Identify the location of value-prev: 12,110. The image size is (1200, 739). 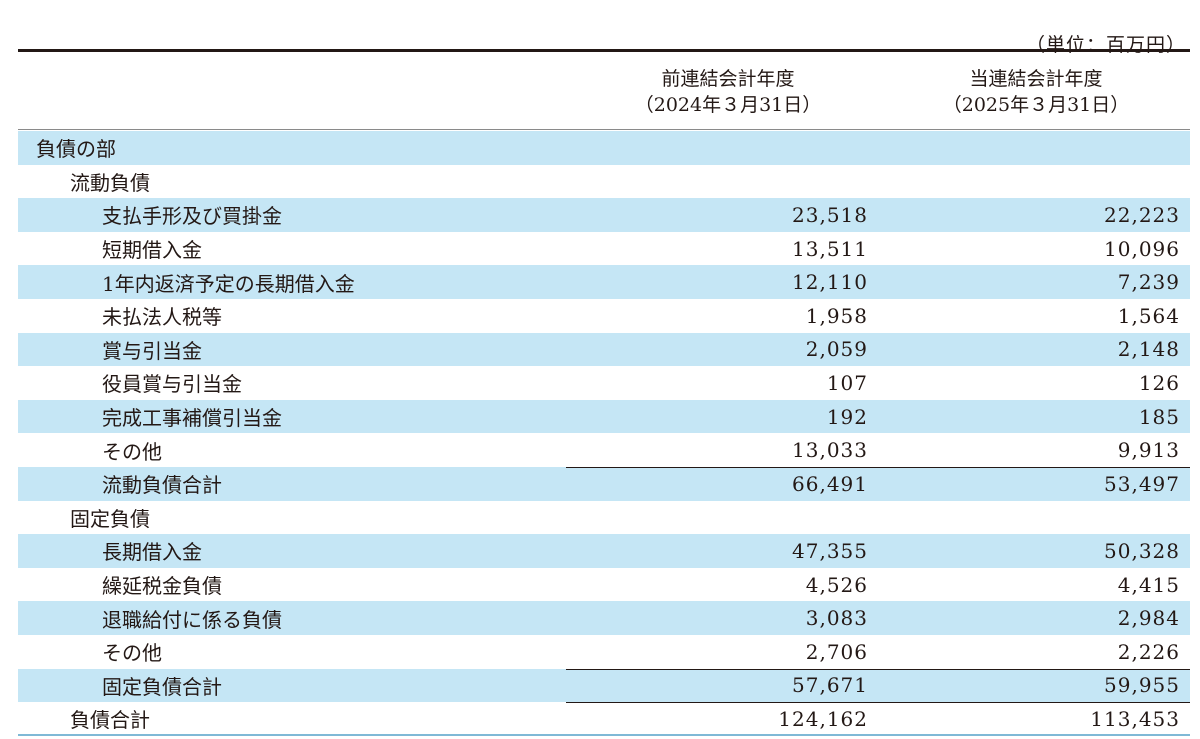
(830, 282).